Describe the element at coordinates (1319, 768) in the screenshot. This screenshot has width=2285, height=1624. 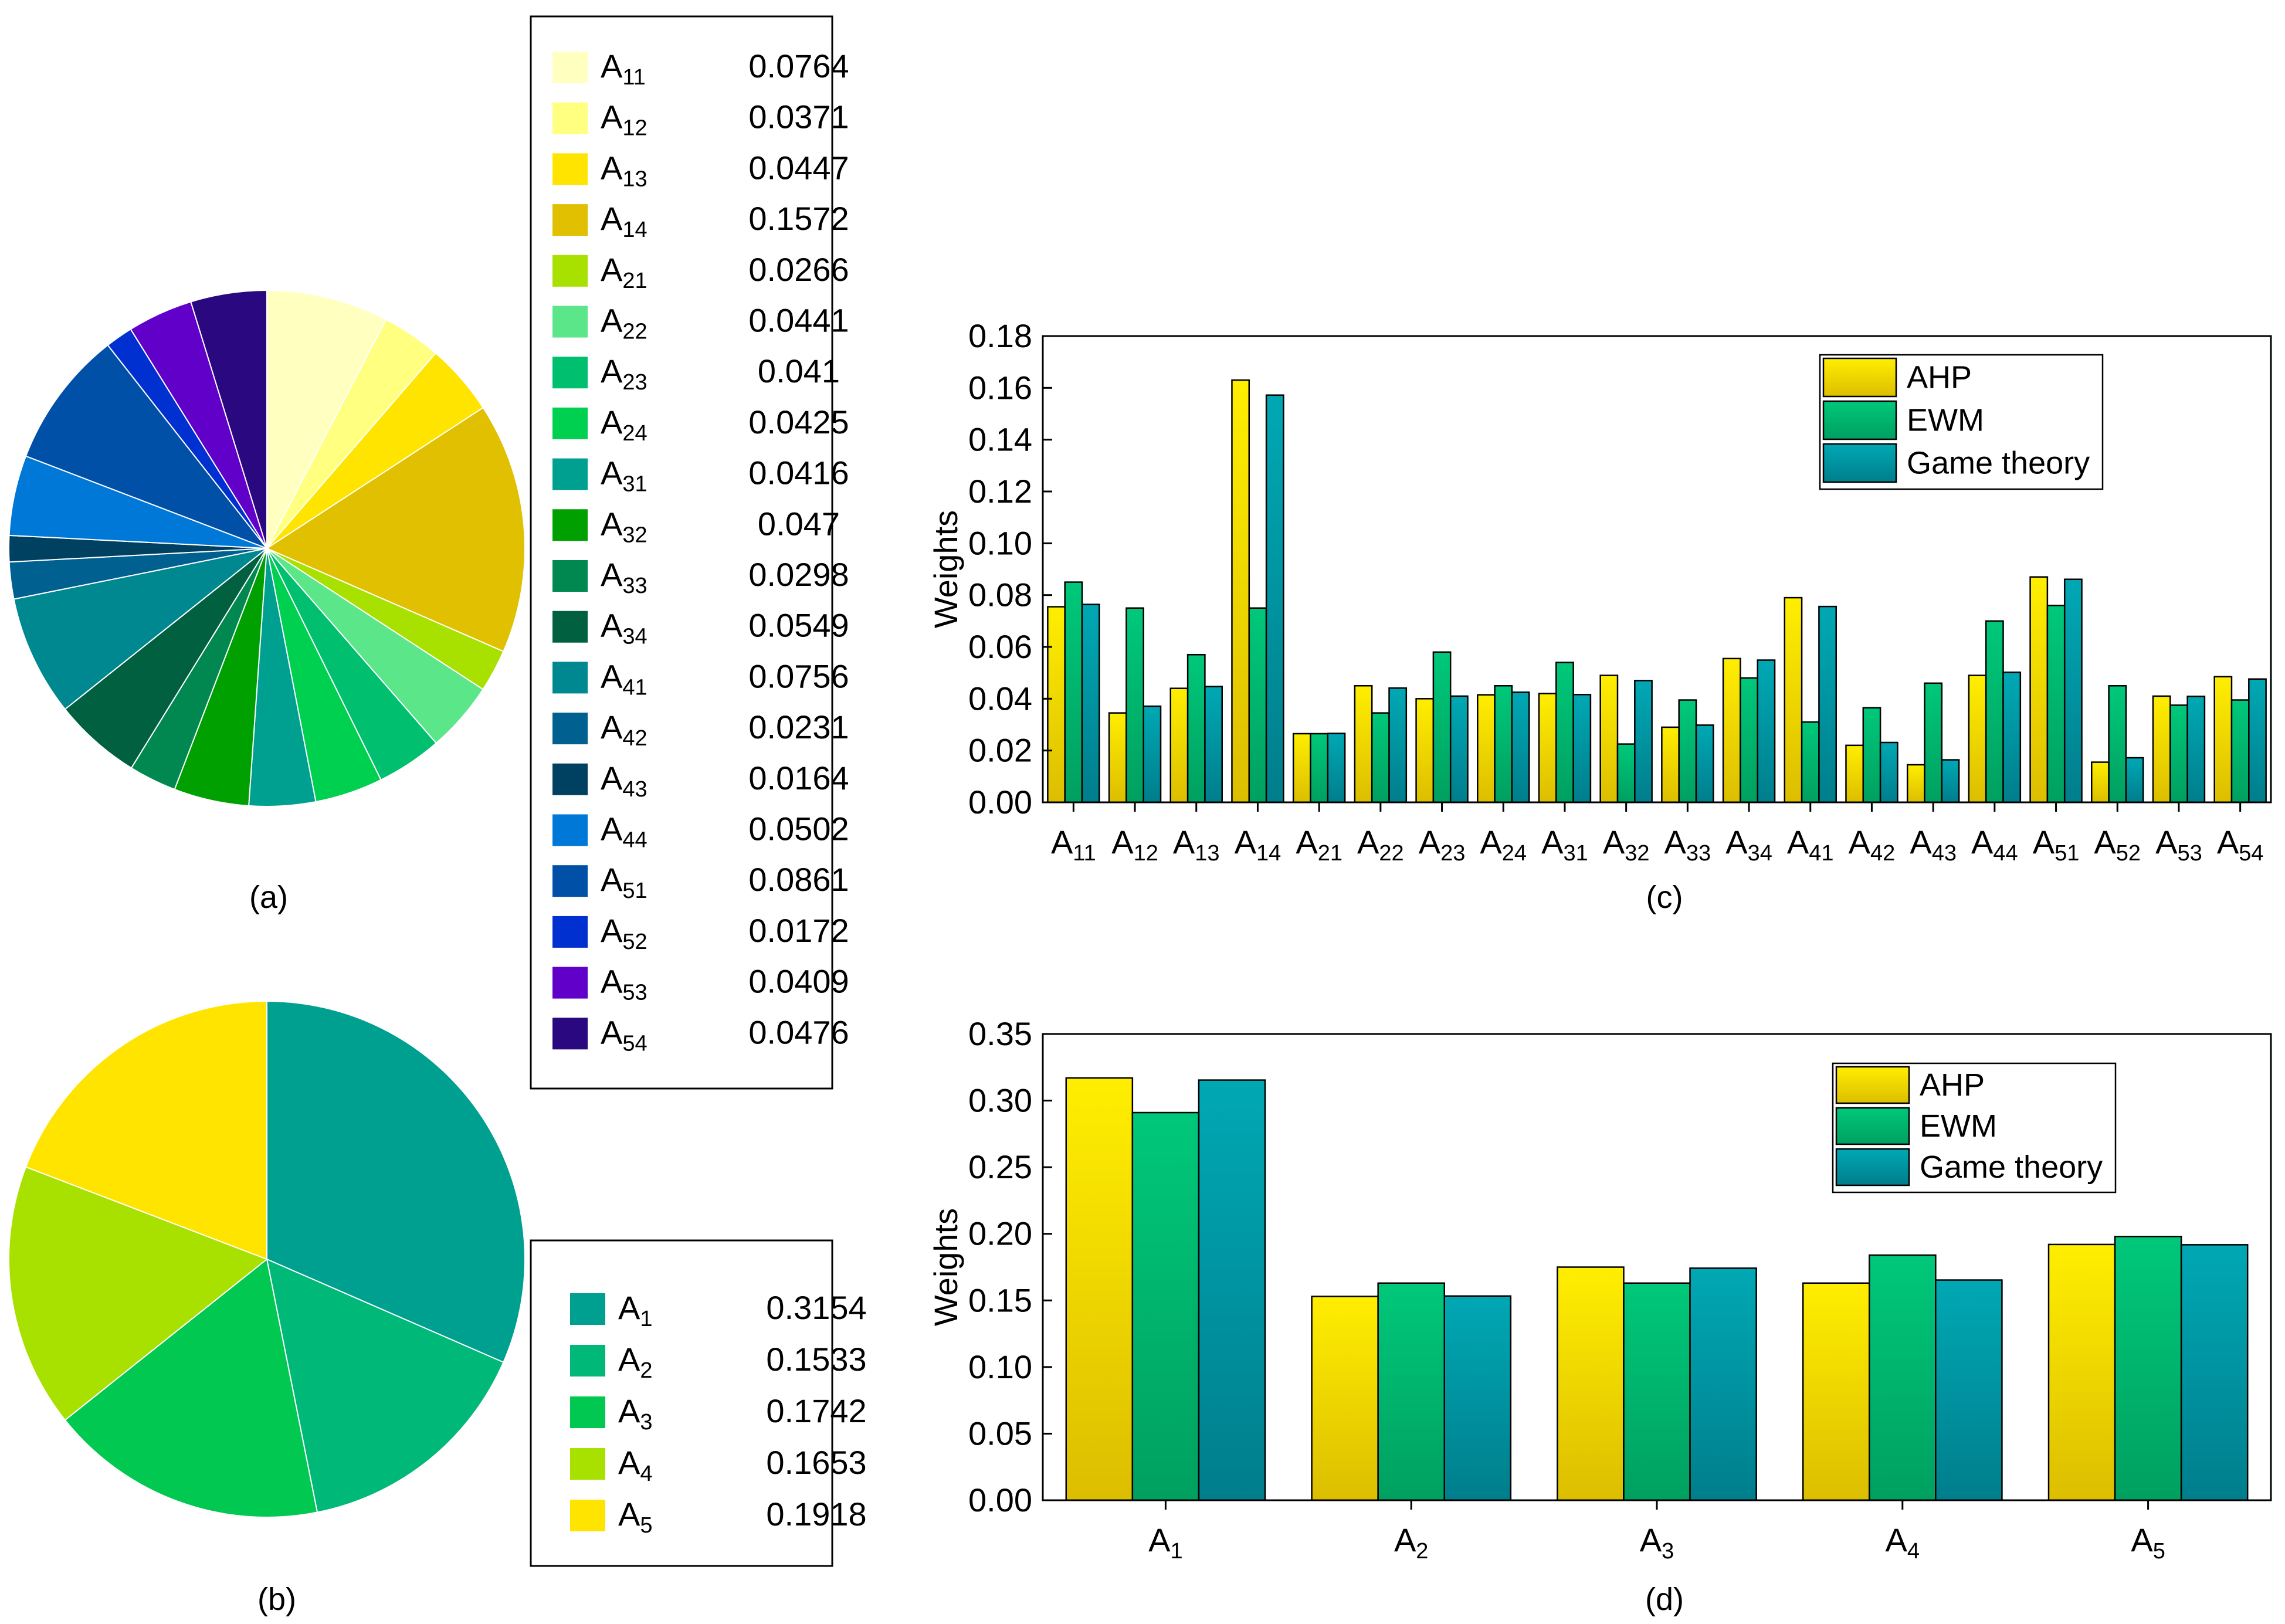
I see `chart-c-bar-ewm-A21` at that location.